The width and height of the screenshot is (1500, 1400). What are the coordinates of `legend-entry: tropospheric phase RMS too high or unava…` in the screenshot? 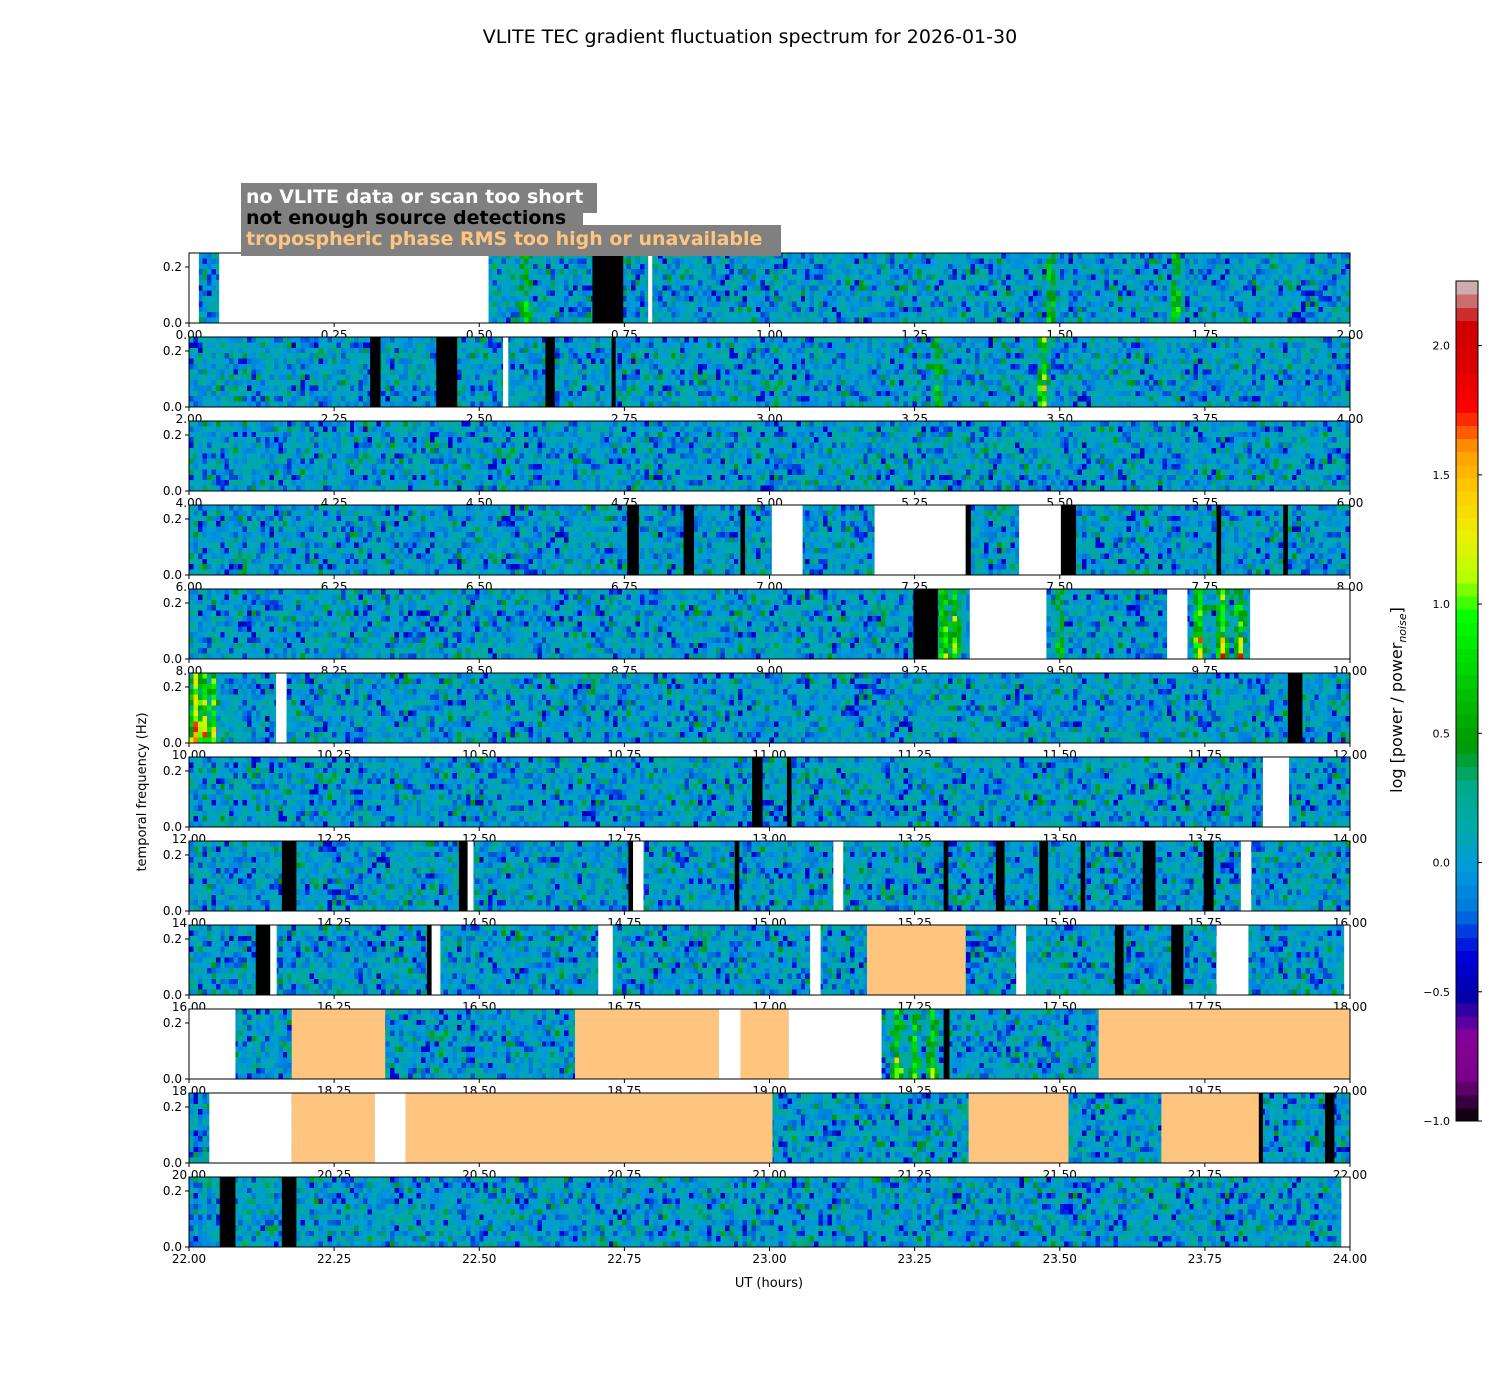 It's located at (504, 239).